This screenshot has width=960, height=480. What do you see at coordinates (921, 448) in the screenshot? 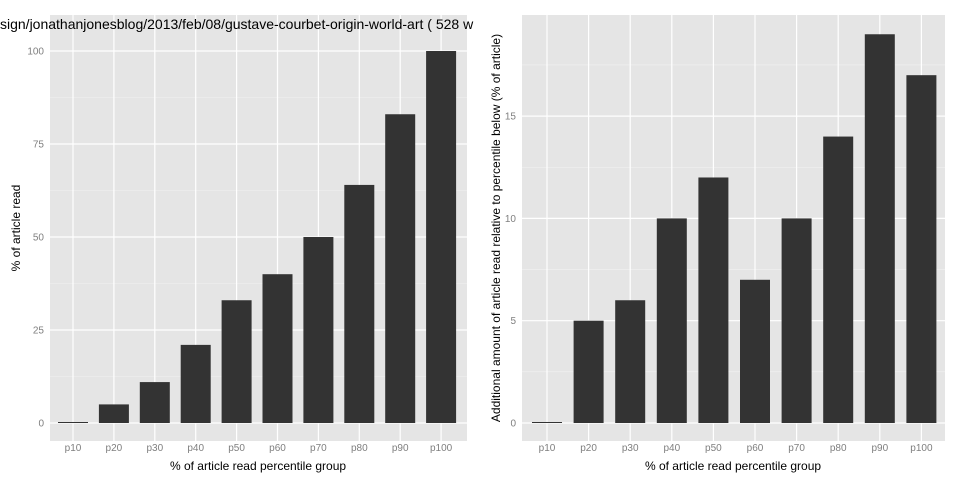
I see `right-x-tick-label: p100` at bounding box center [921, 448].